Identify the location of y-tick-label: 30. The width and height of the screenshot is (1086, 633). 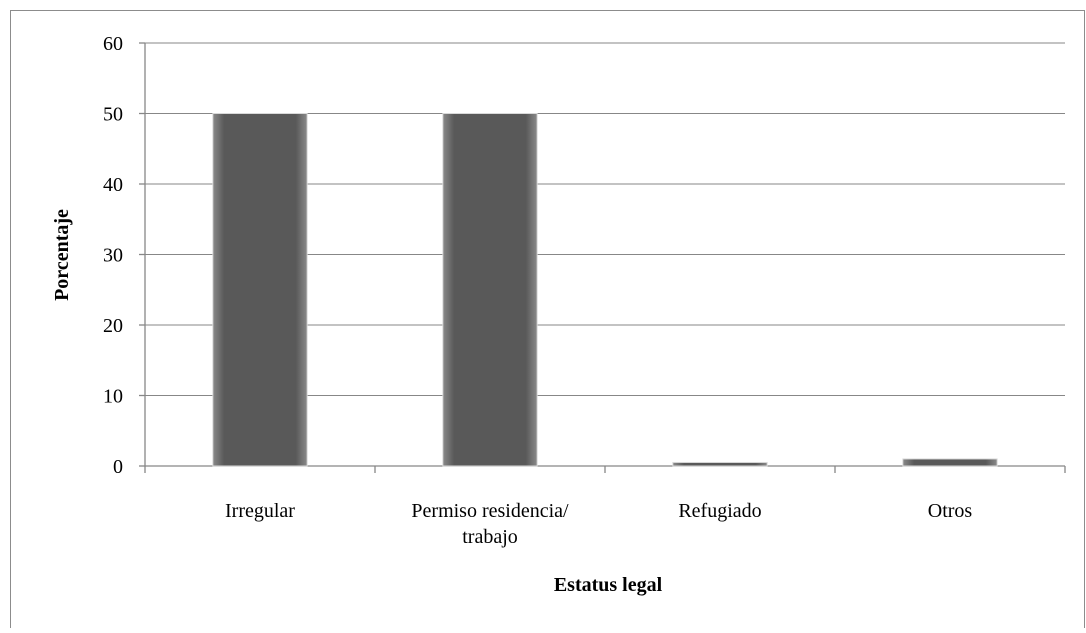
(113, 256).